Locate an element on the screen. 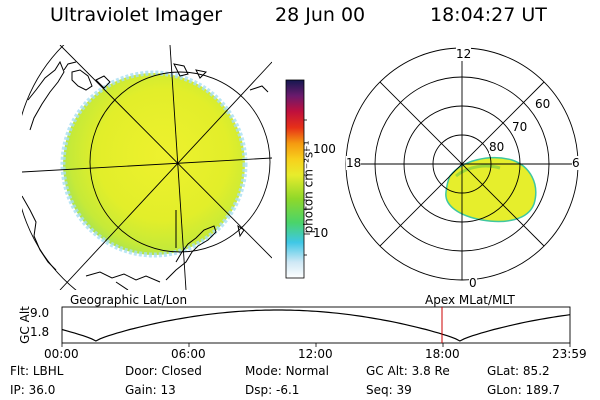  mlt-label-6: 6 is located at coordinates (576, 163).